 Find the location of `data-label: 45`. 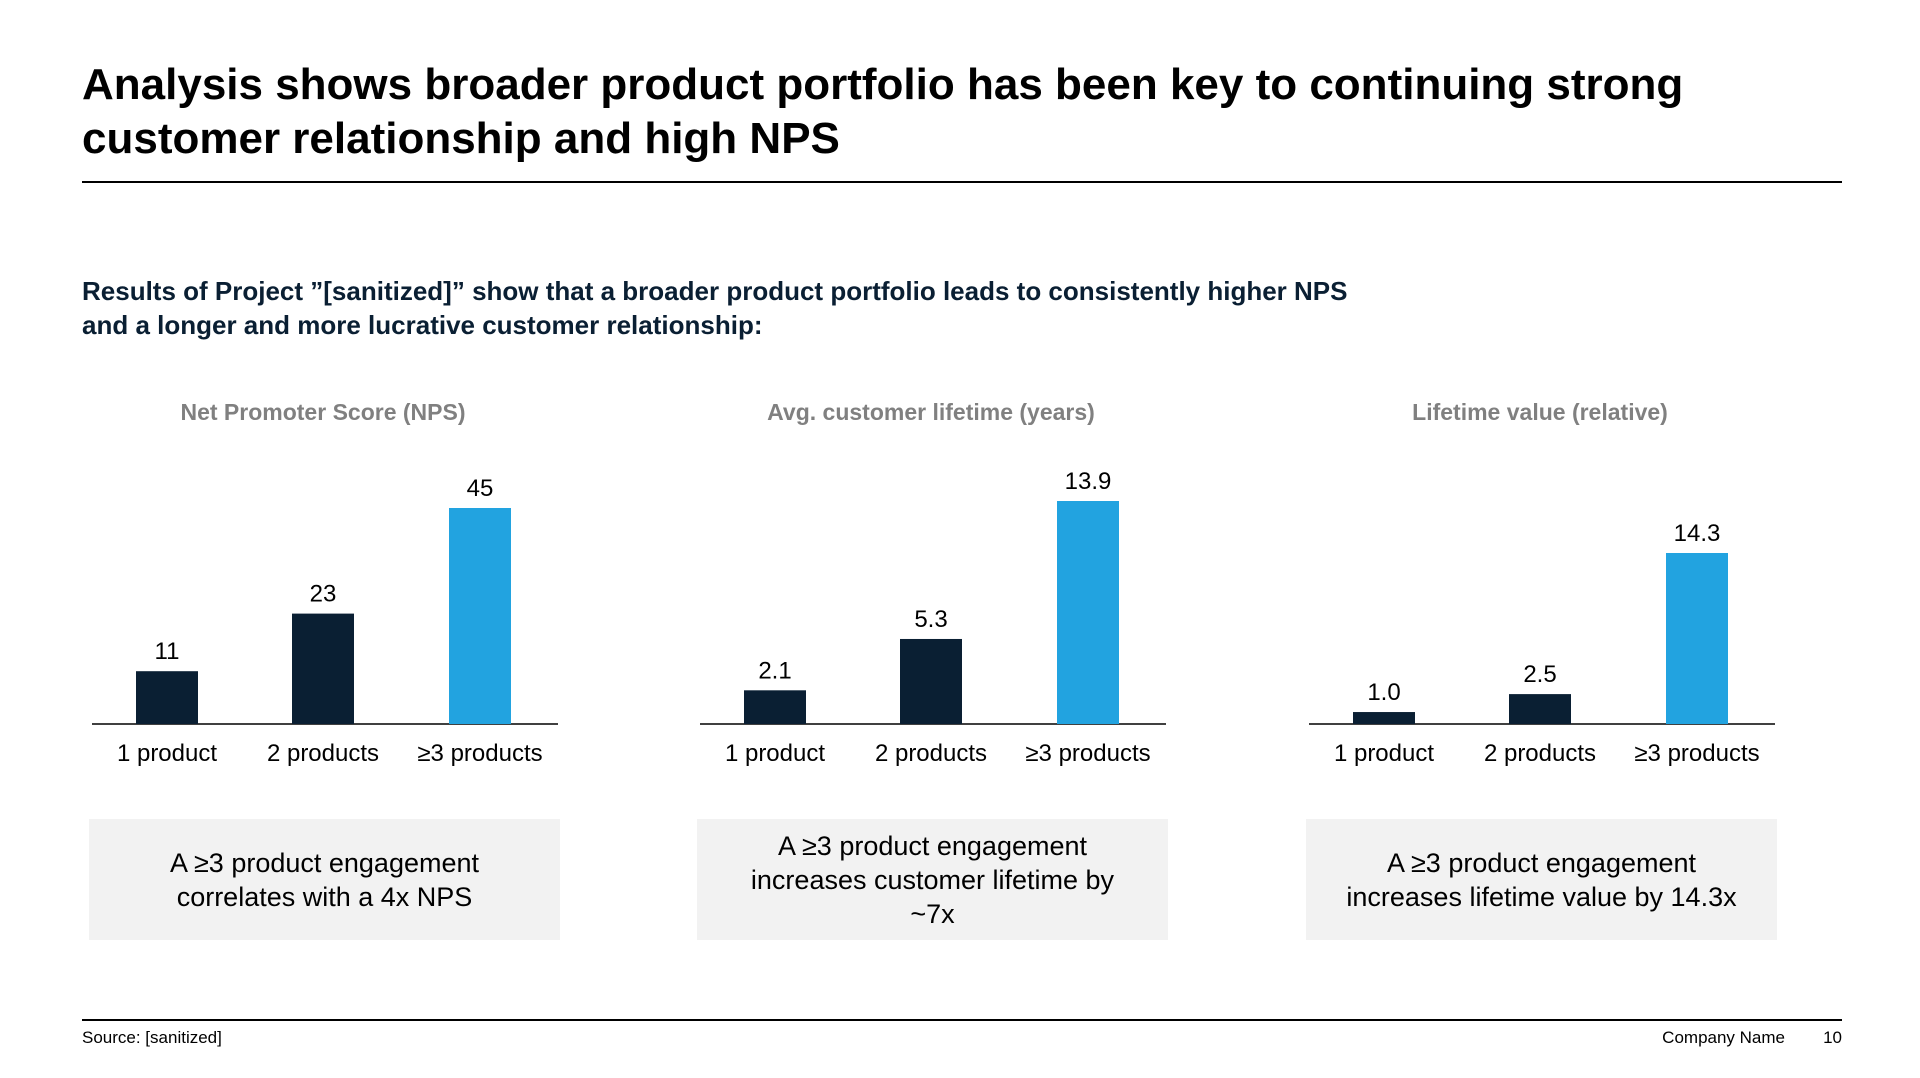

data-label: 45 is located at coordinates (480, 488).